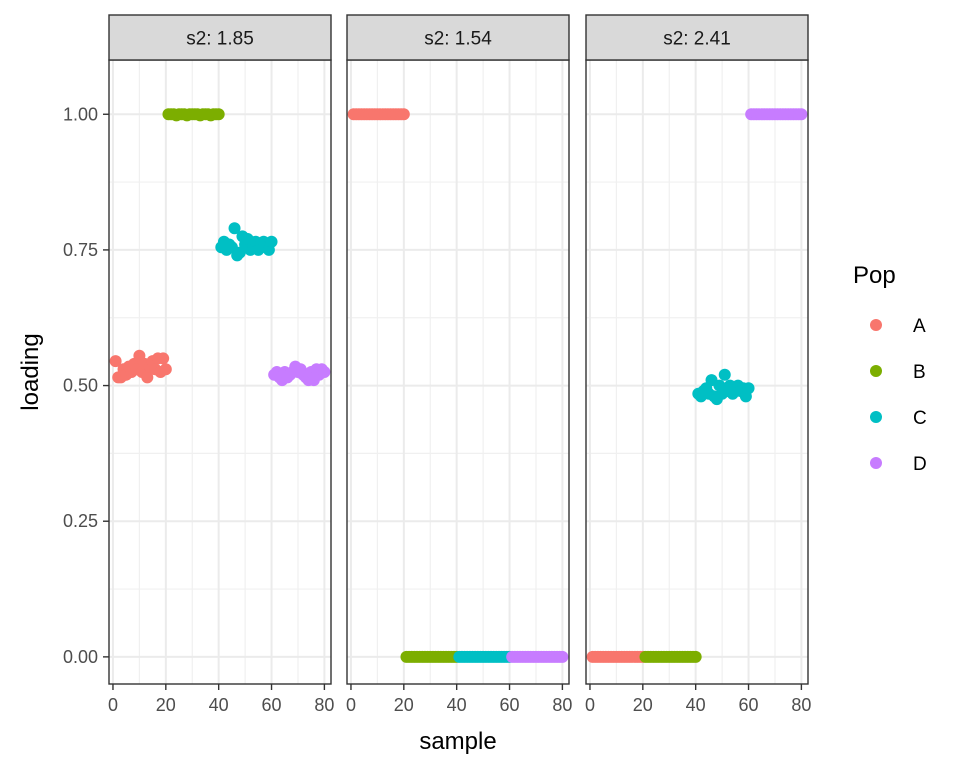  I want to click on legend-label-D: D, so click(920, 464).